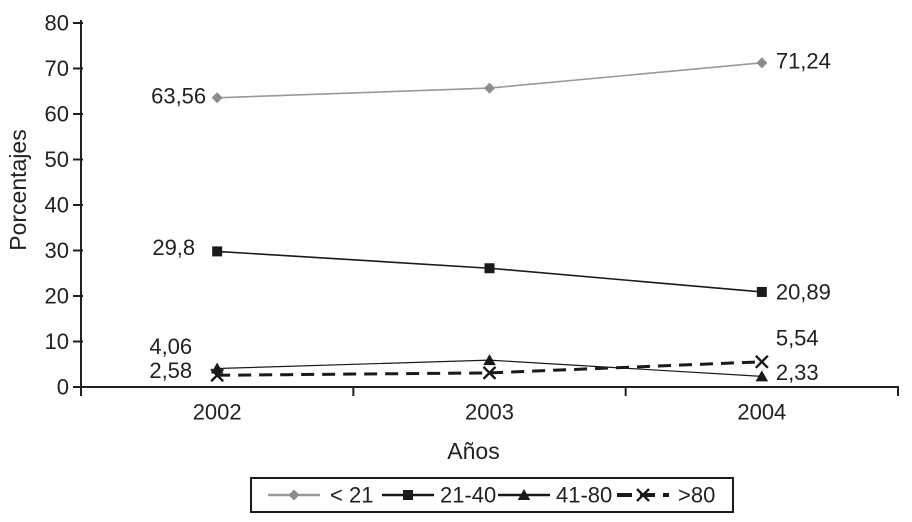 This screenshot has height=522, width=912. Describe the element at coordinates (696, 495) in the screenshot. I see `legend-label: >80` at that location.